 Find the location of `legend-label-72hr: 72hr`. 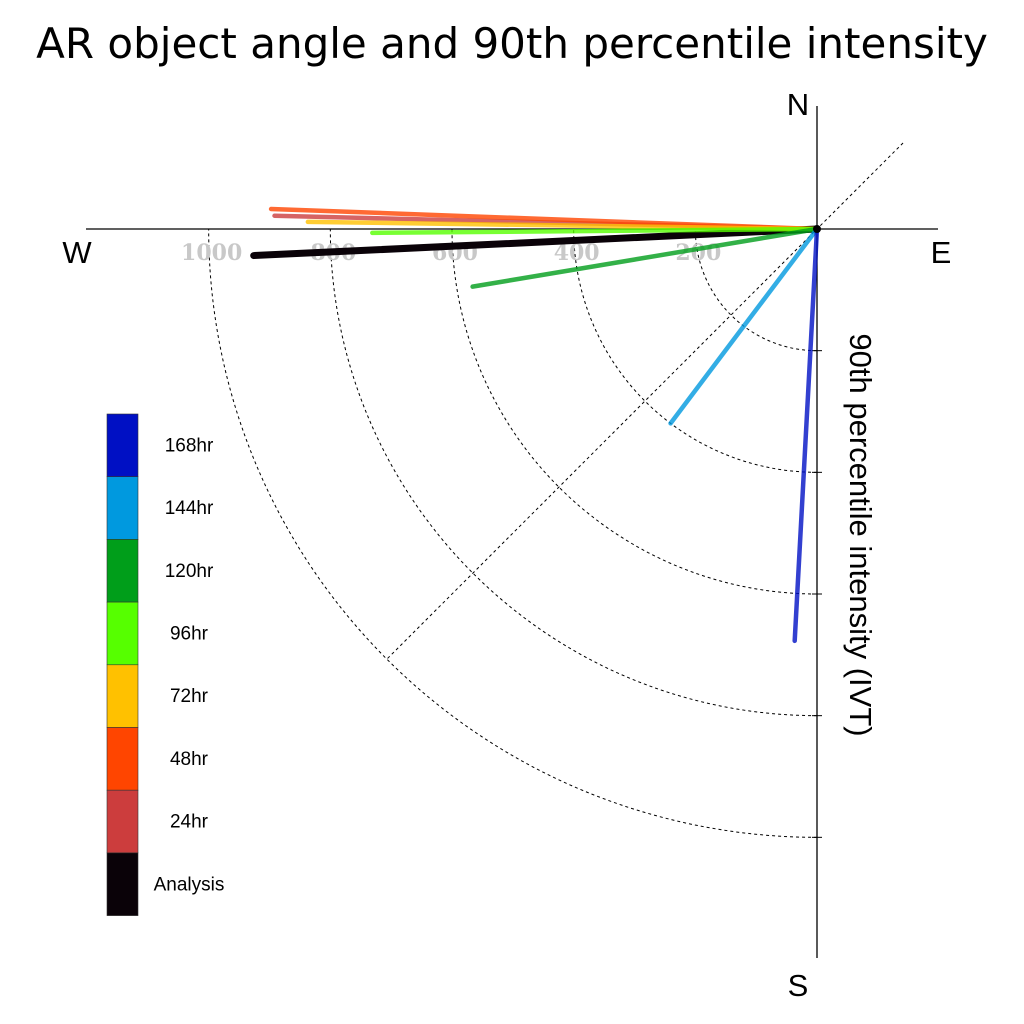

legend-label-72hr: 72hr is located at coordinates (189, 696).